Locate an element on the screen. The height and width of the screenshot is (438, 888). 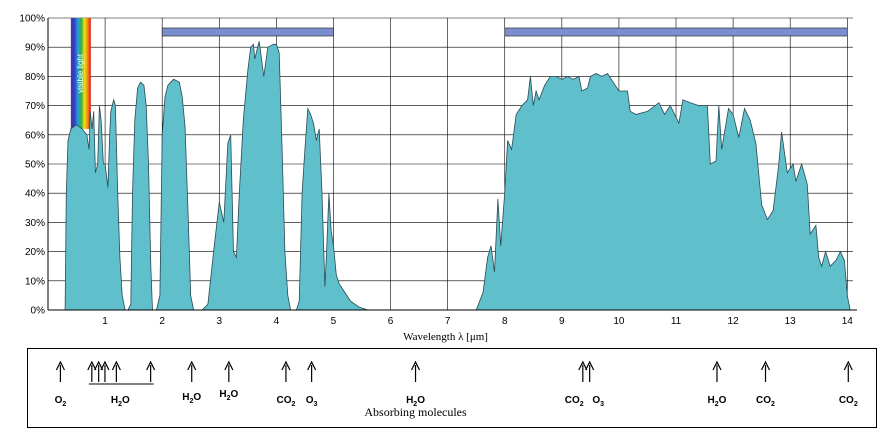
y-tick-label: 100% is located at coordinates (32, 19).